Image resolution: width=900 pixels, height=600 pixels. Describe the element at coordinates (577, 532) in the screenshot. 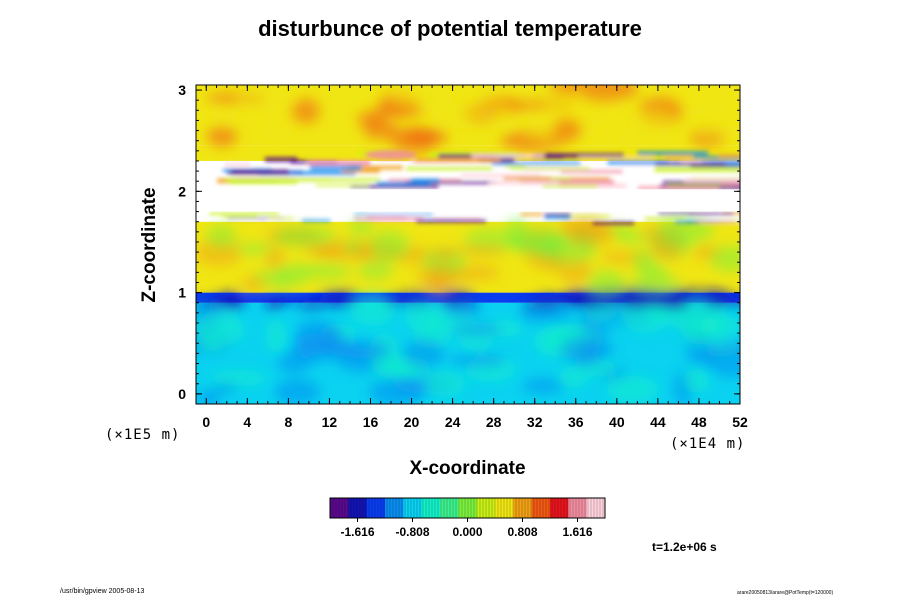

I see `colorbar-tick-label: 1.616` at that location.